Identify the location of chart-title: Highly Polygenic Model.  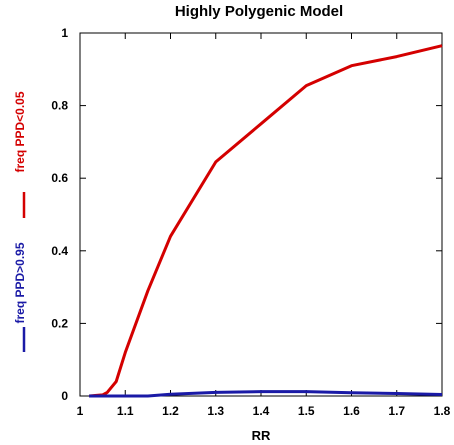
(259, 11).